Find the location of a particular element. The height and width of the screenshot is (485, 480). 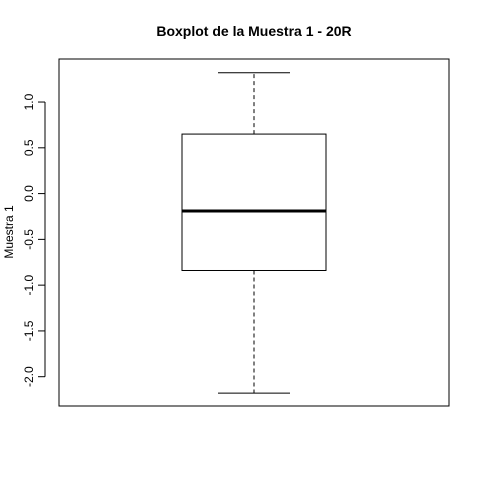

y-tick-label: 1.0 is located at coordinates (29, 101).